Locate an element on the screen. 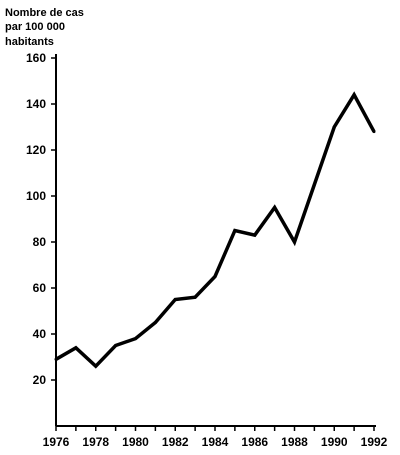  x-tick-label: 1980 is located at coordinates (135, 442).